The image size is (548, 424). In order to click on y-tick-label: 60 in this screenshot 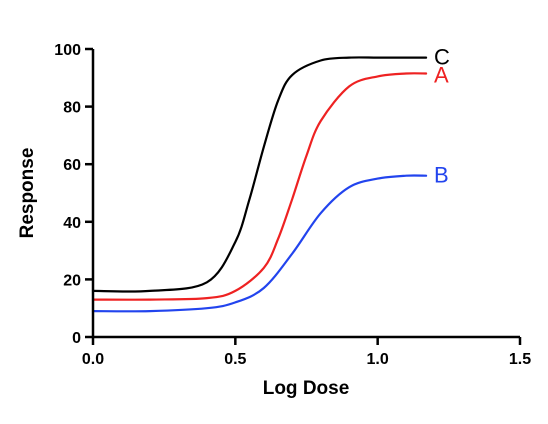, I will do `click(72, 165)`.